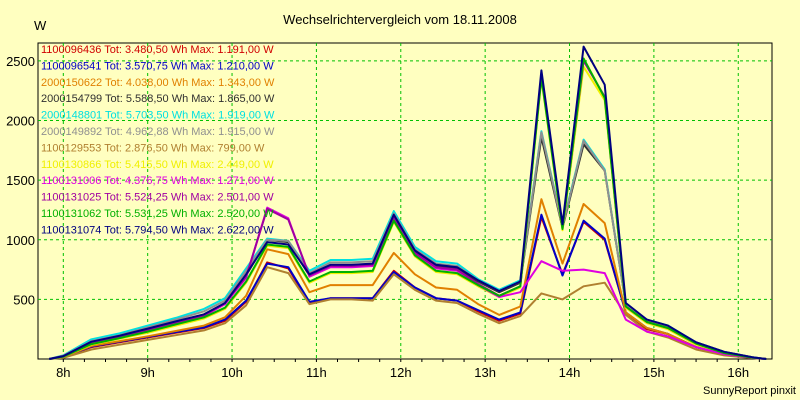 The image size is (800, 400). I want to click on x-tick-label: 14h, so click(570, 372).